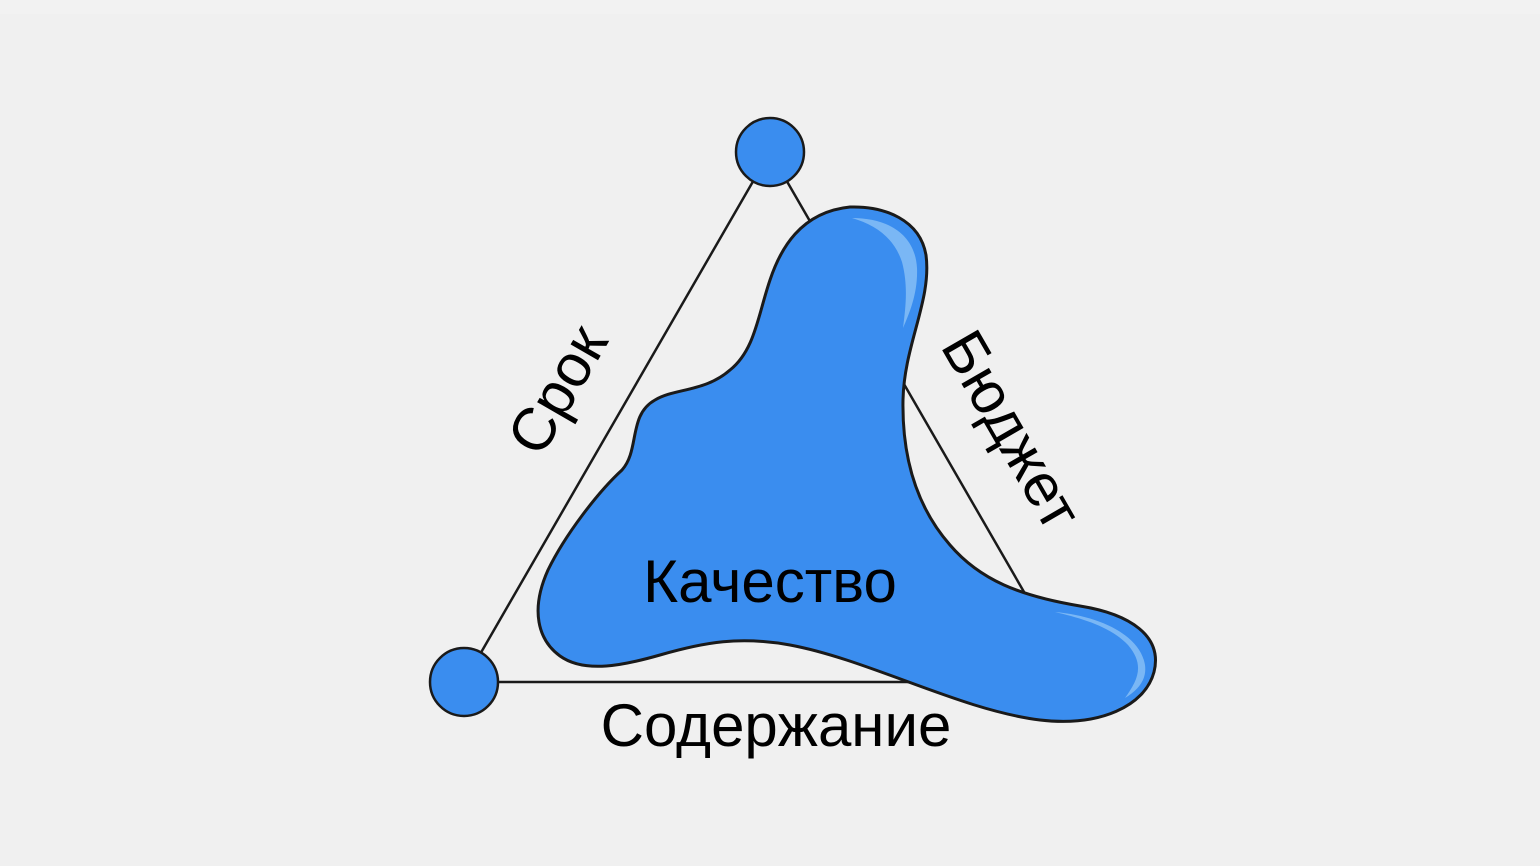 The height and width of the screenshot is (866, 1540). I want to click on blob-highlight-top, so click(885, 273).